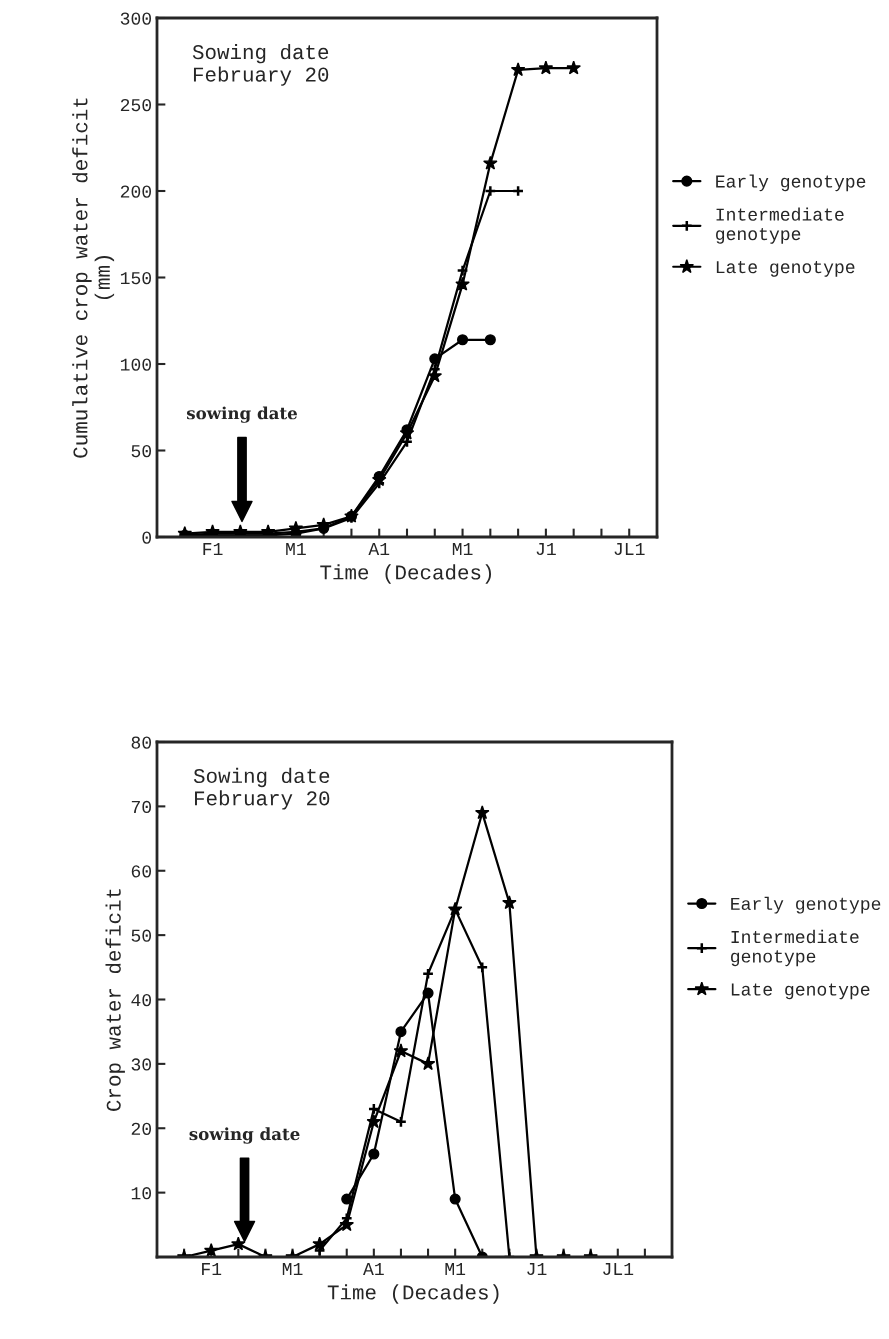 The image size is (889, 1339). I want to click on y-tick-label: 0, so click(147, 537).